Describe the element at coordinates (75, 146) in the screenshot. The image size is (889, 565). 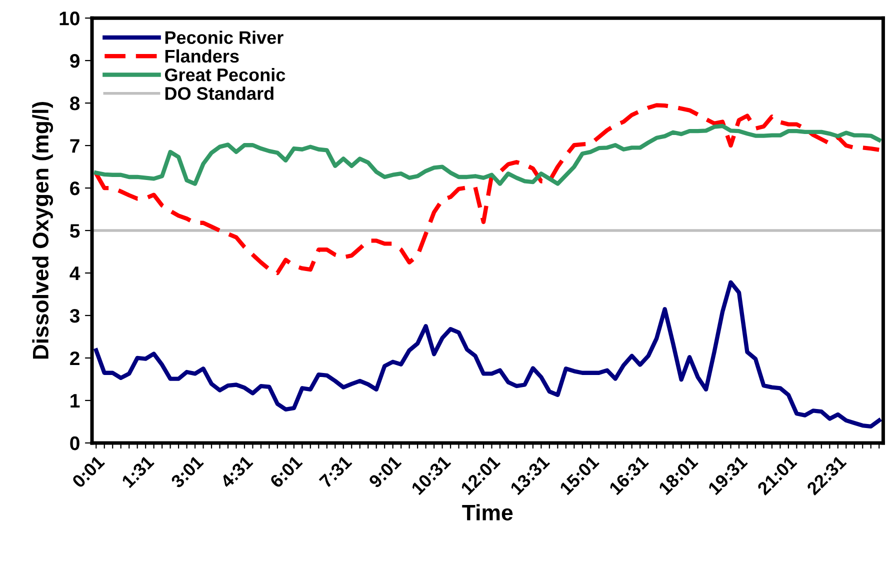
I see `y-tick-label: 7` at that location.